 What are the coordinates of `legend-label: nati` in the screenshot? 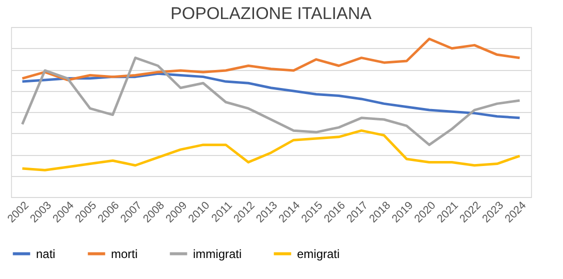 It's located at (46, 253).